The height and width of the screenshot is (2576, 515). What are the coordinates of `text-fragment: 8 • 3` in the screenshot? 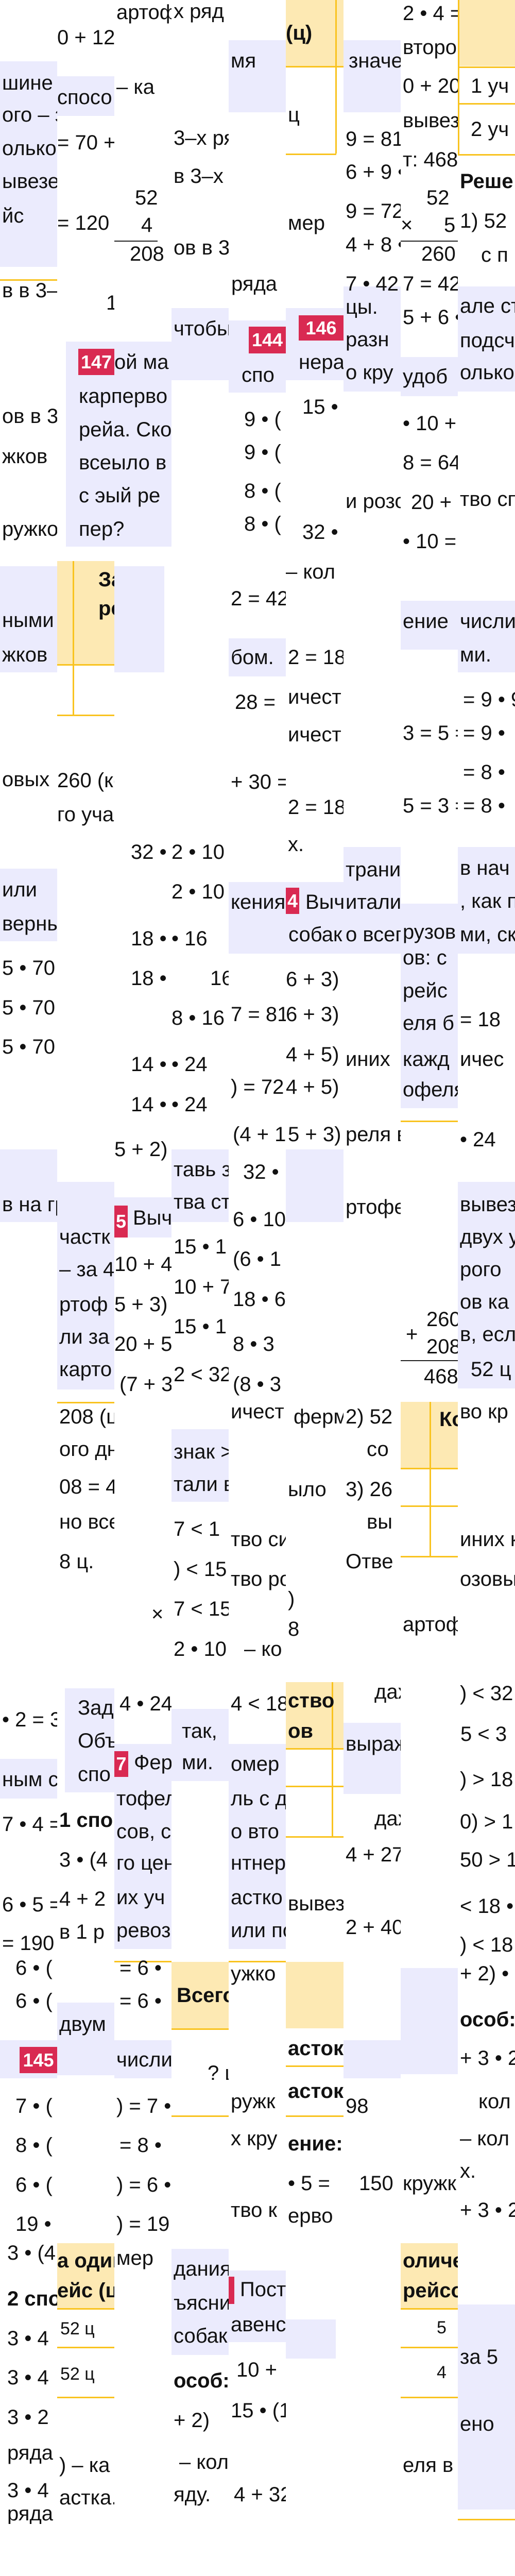 It's located at (254, 1344).